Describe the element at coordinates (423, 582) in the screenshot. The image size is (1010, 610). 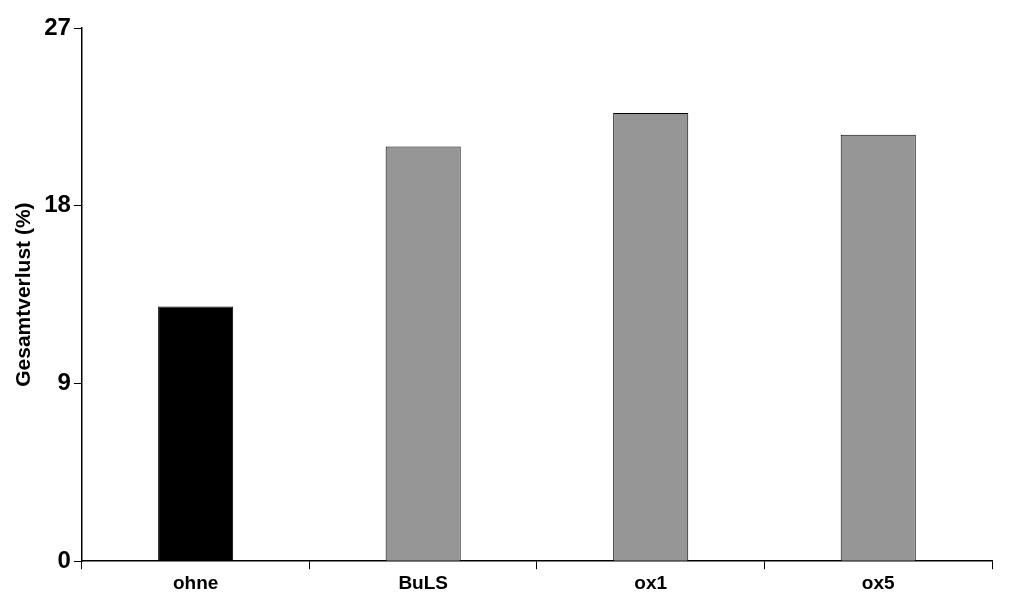
I see `x-tick-label: BuLS` at that location.